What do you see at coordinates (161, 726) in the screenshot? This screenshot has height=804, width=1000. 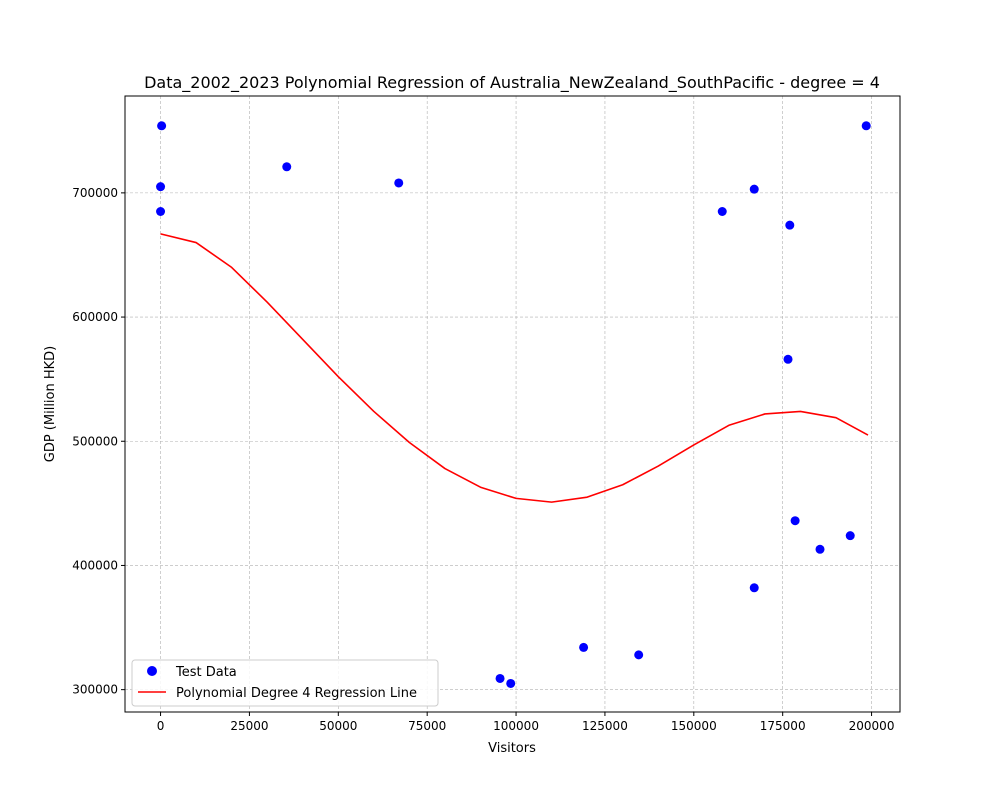 I see `x-tick-label: 0` at bounding box center [161, 726].